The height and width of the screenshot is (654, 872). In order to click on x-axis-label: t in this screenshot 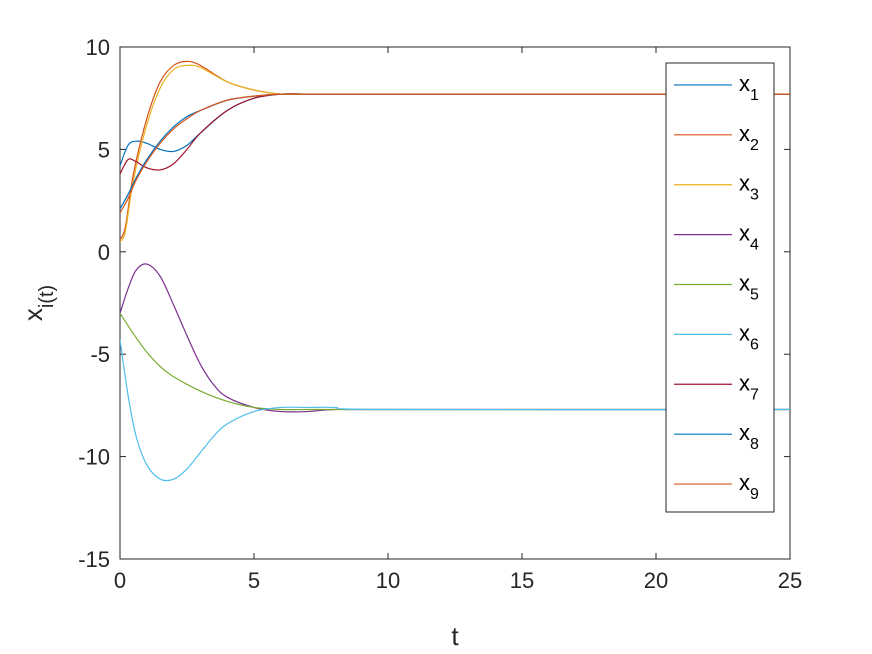, I will do `click(455, 636)`.